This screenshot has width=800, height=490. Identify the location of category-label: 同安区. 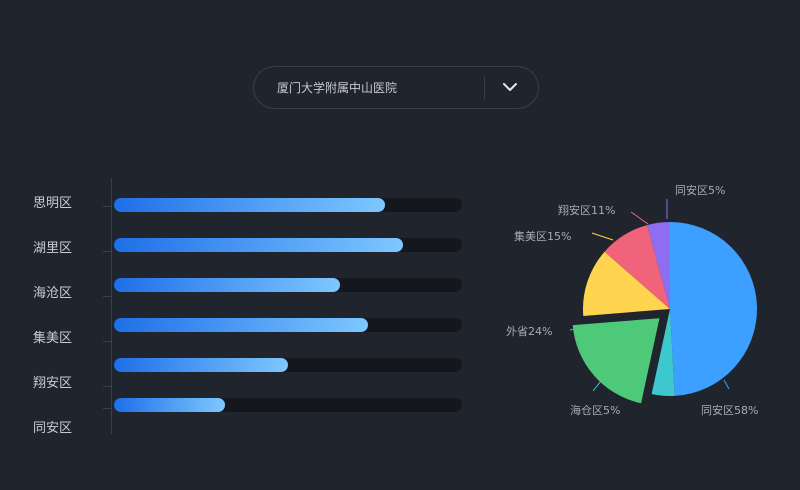
(53, 428).